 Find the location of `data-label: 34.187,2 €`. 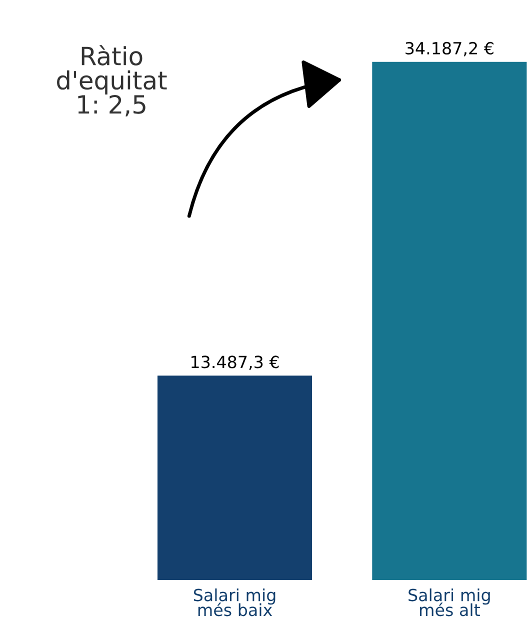

data-label: 34.187,2 € is located at coordinates (450, 49).